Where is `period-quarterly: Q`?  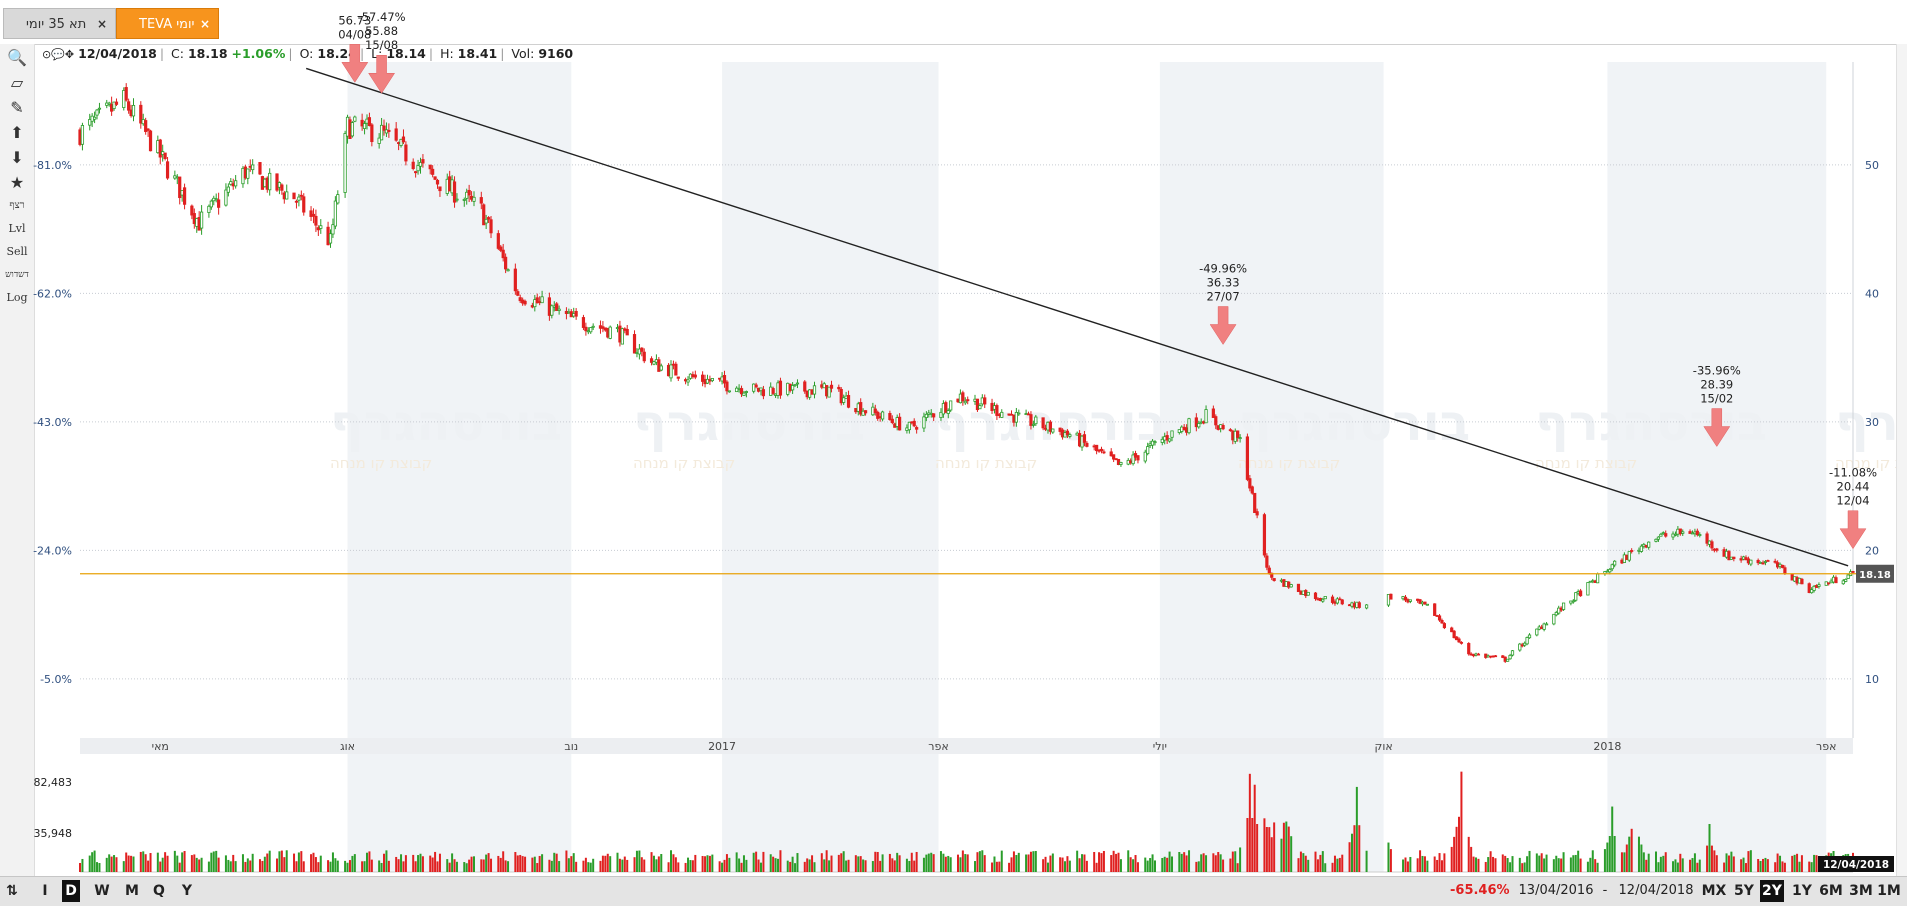
period-quarterly: Q is located at coordinates (159, 891).